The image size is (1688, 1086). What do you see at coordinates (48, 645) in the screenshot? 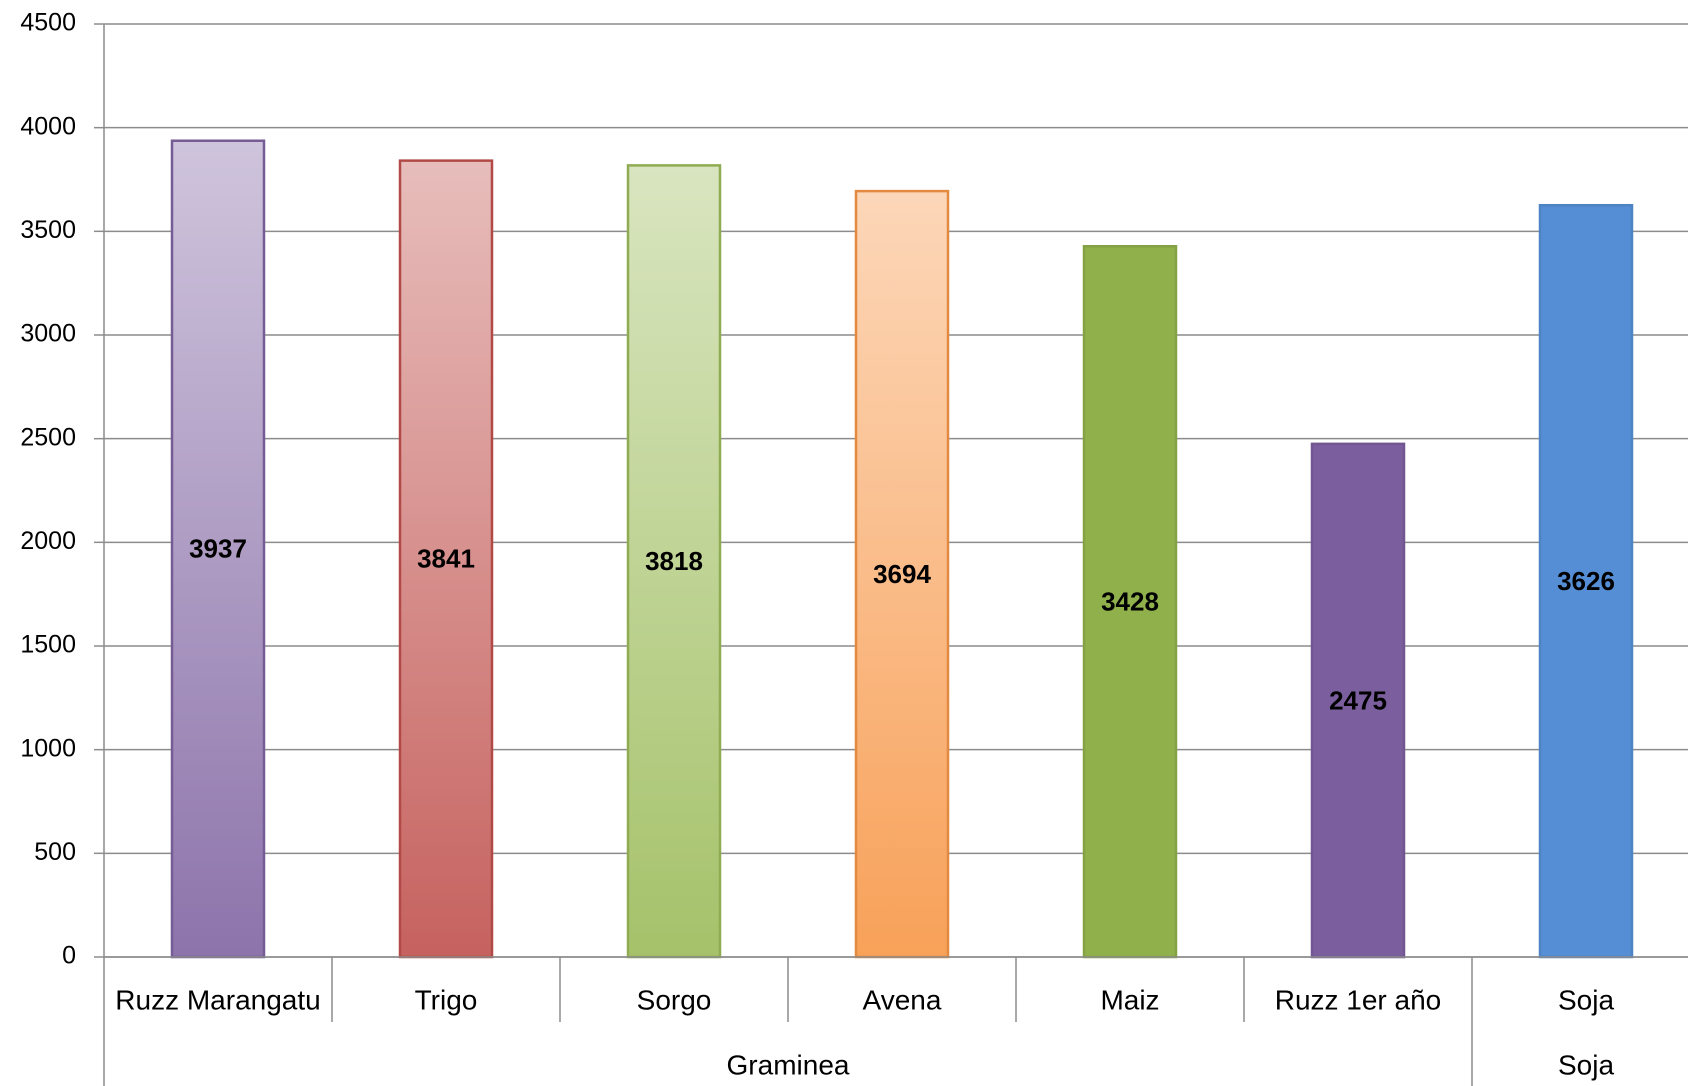
I see `y-tick-label: 1500` at bounding box center [48, 645].